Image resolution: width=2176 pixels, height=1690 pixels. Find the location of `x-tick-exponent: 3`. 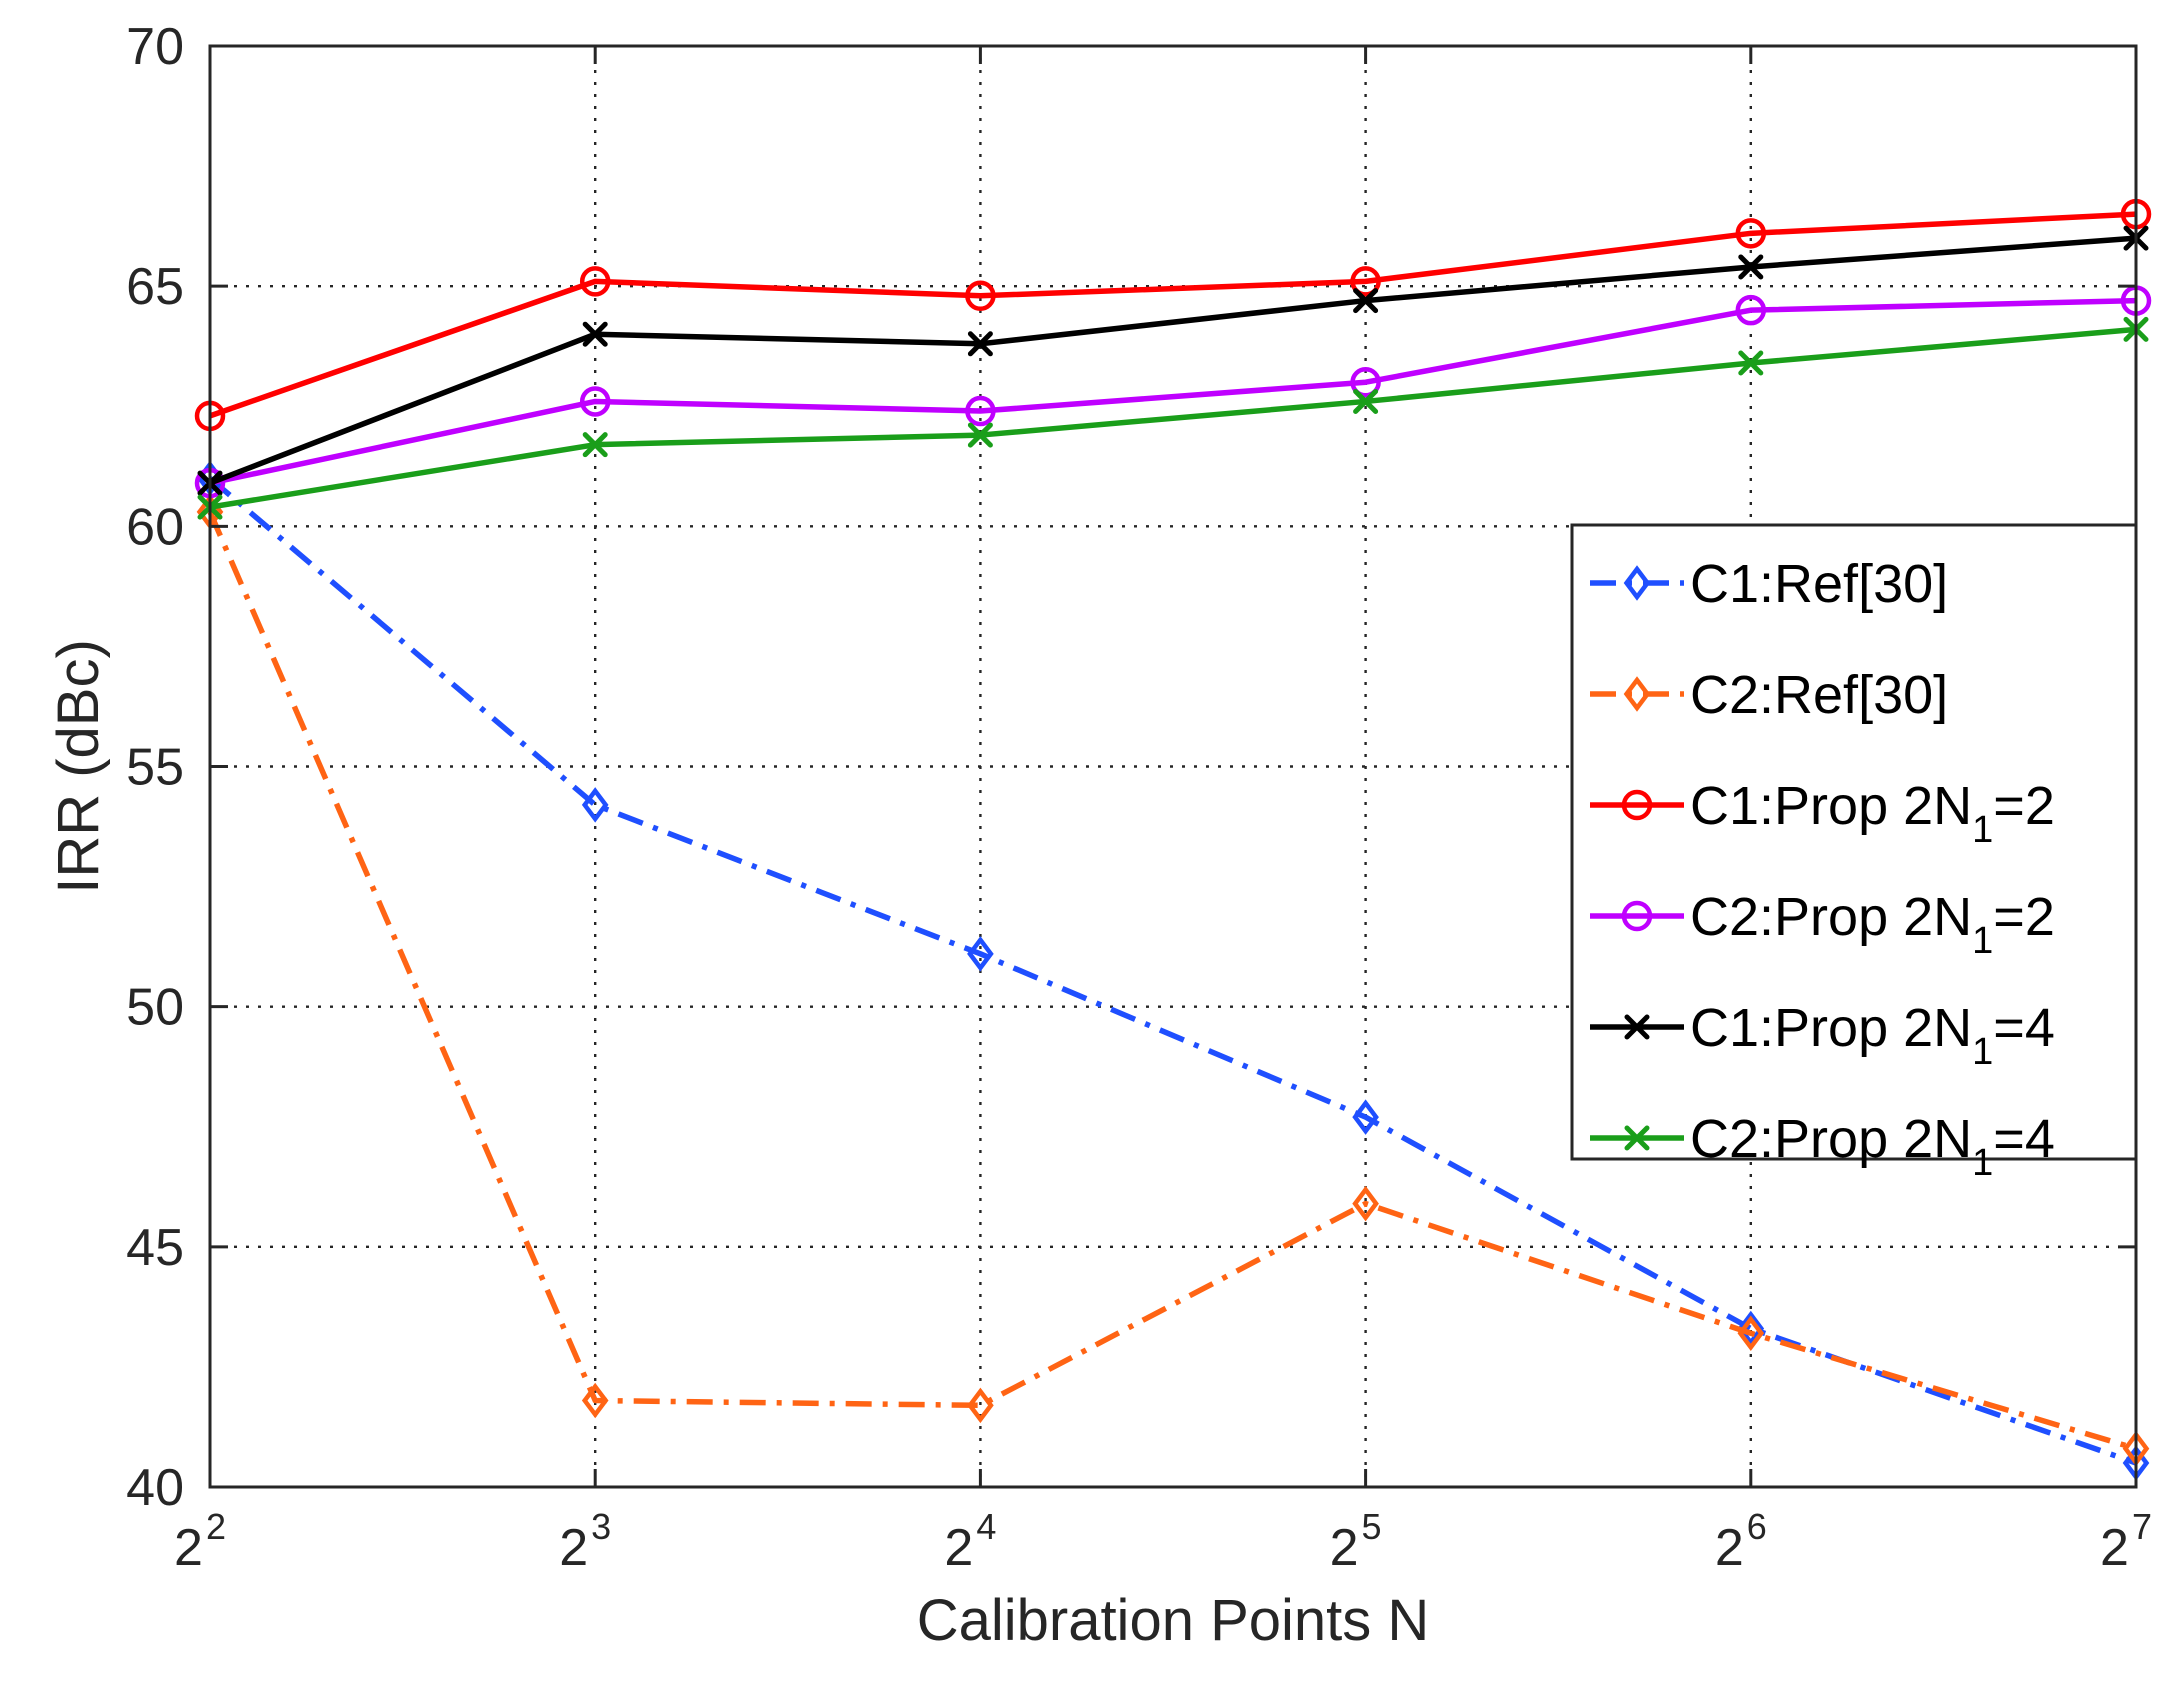

x-tick-exponent: 3 is located at coordinates (601, 1526).